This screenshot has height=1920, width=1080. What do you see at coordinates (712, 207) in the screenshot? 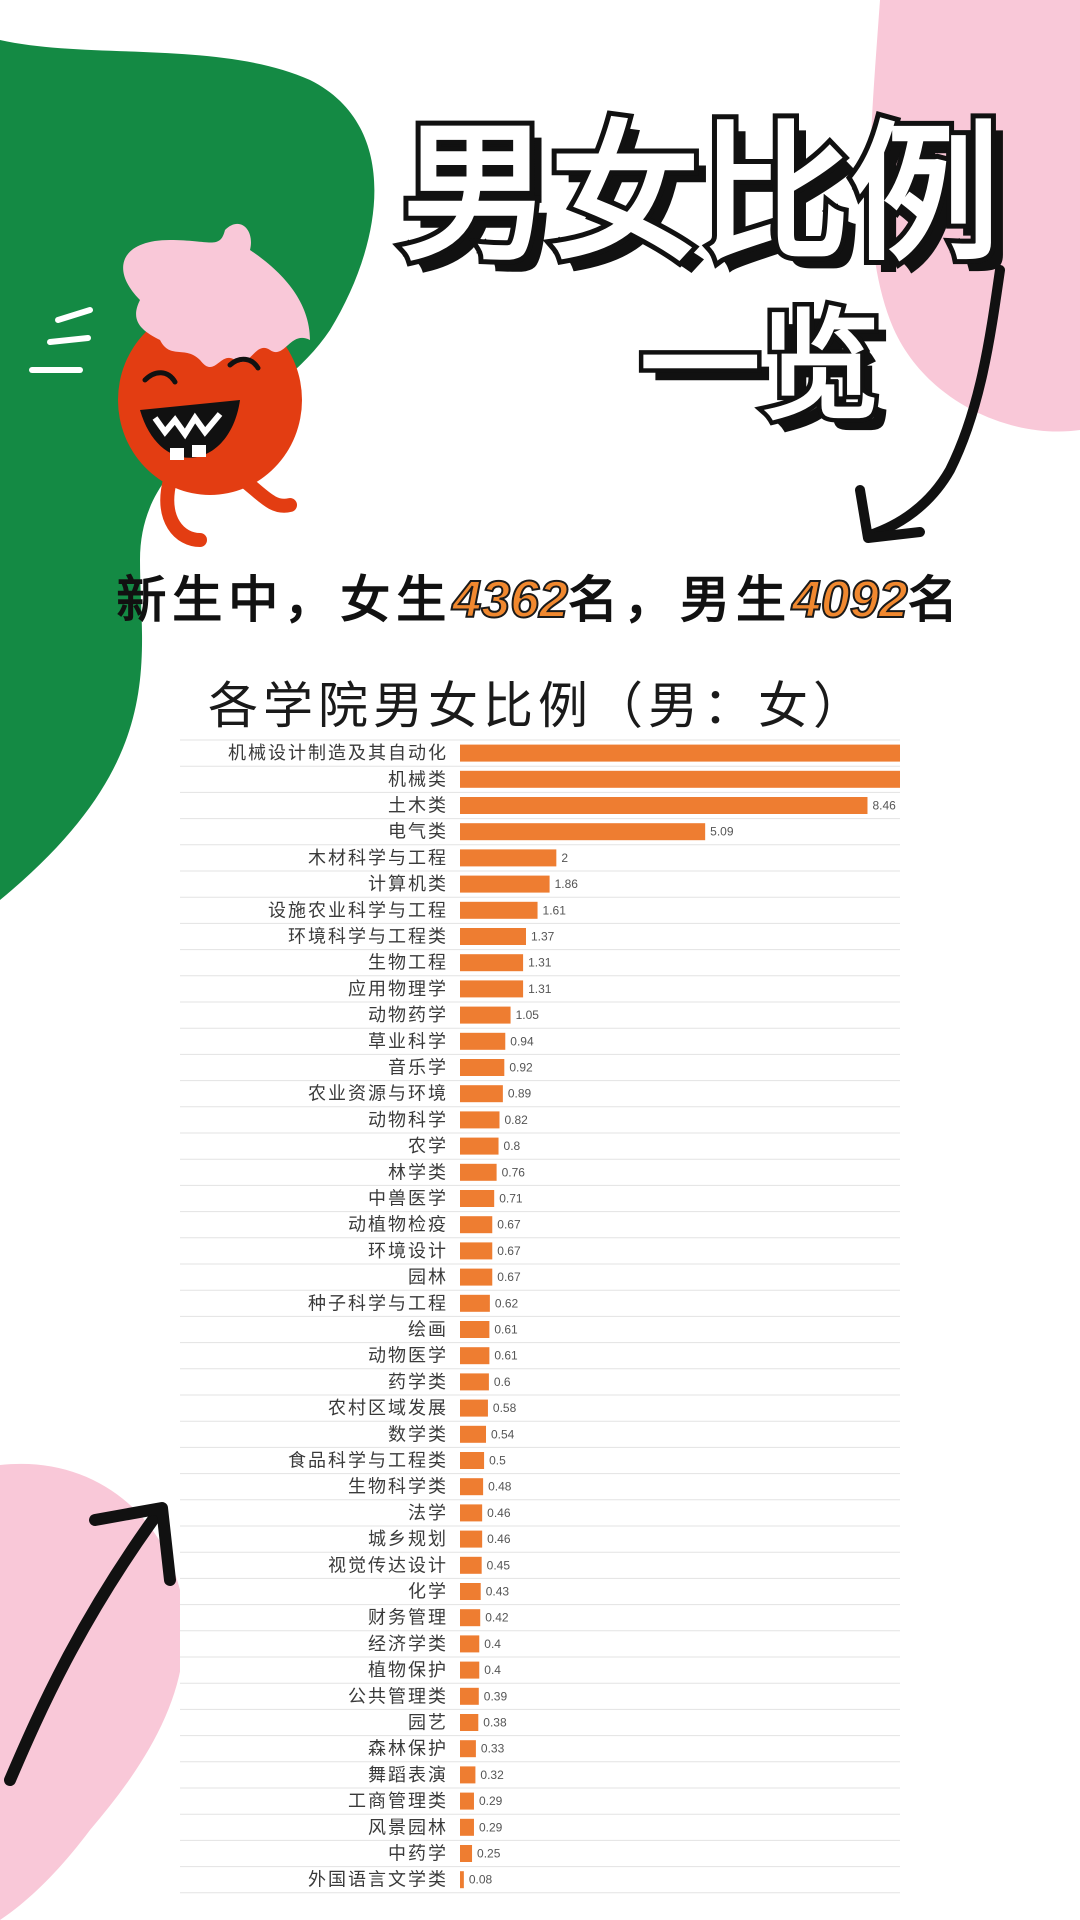
I see `title-line1-shadow: 男女比例` at bounding box center [712, 207].